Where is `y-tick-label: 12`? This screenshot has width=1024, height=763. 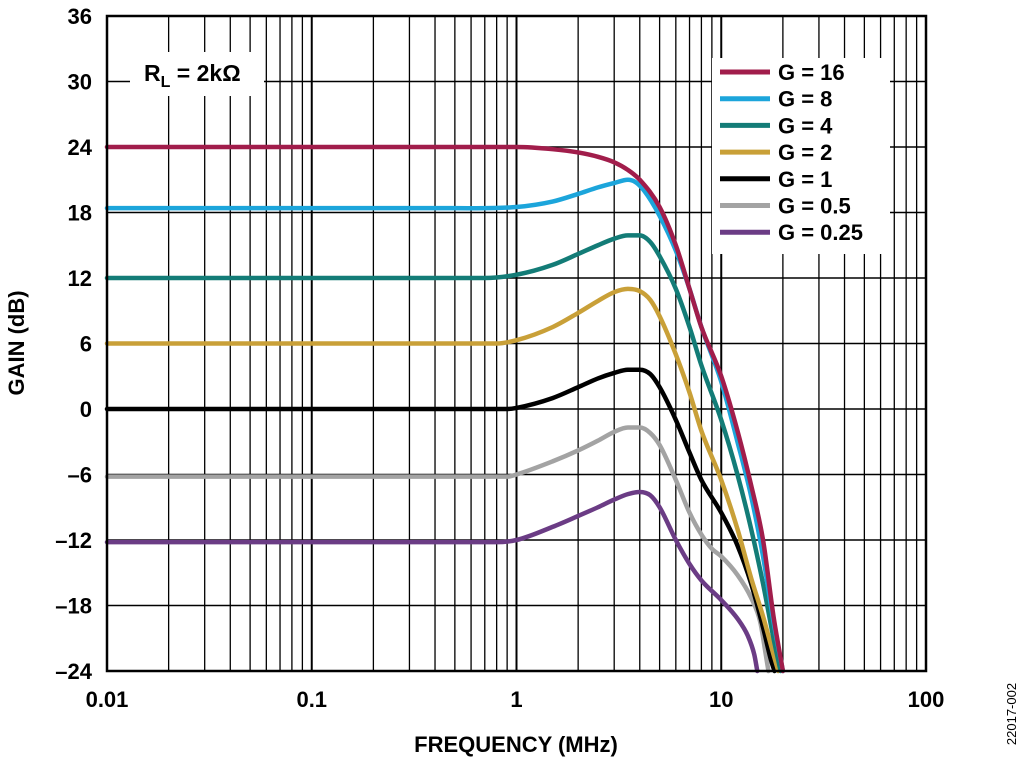
y-tick-label: 12 is located at coordinates (80, 278).